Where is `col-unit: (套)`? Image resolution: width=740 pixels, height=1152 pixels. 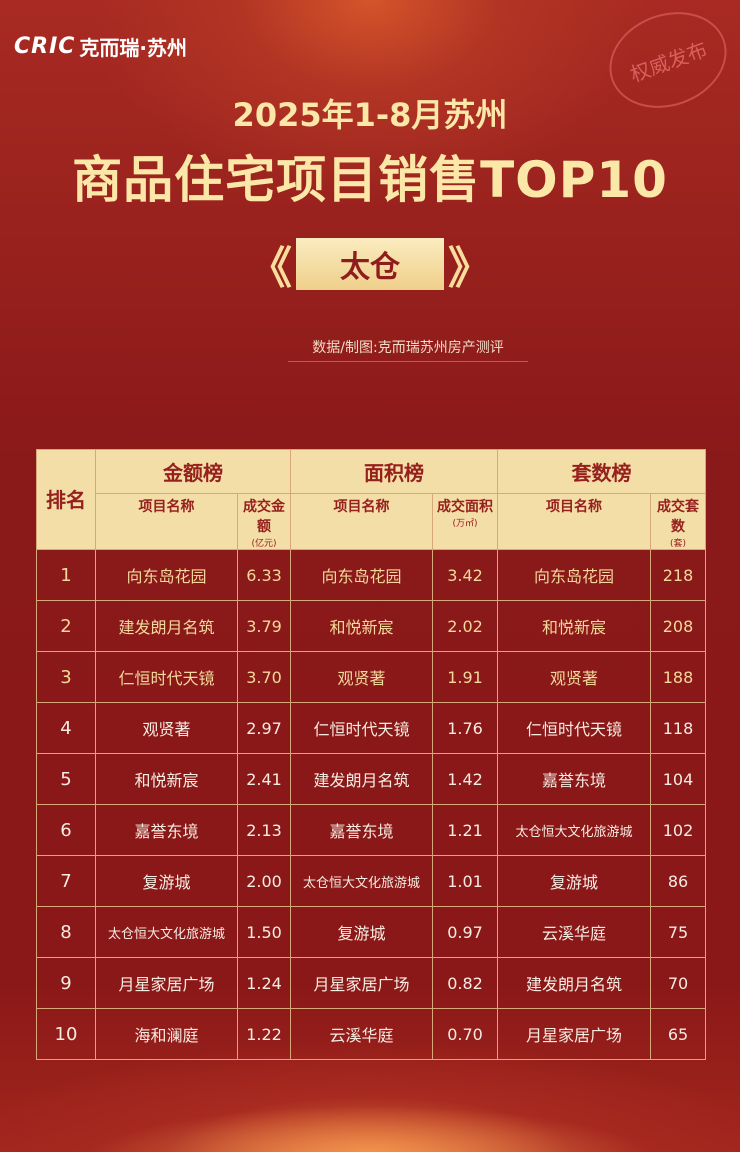 col-unit: (套) is located at coordinates (678, 544).